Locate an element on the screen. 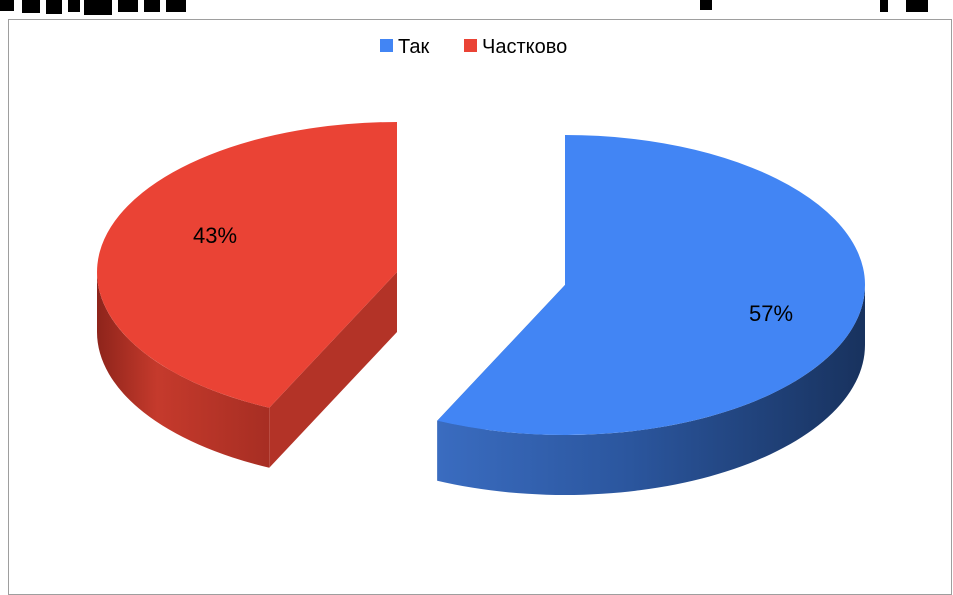  legend-swatch-chastkovo is located at coordinates (470, 45).